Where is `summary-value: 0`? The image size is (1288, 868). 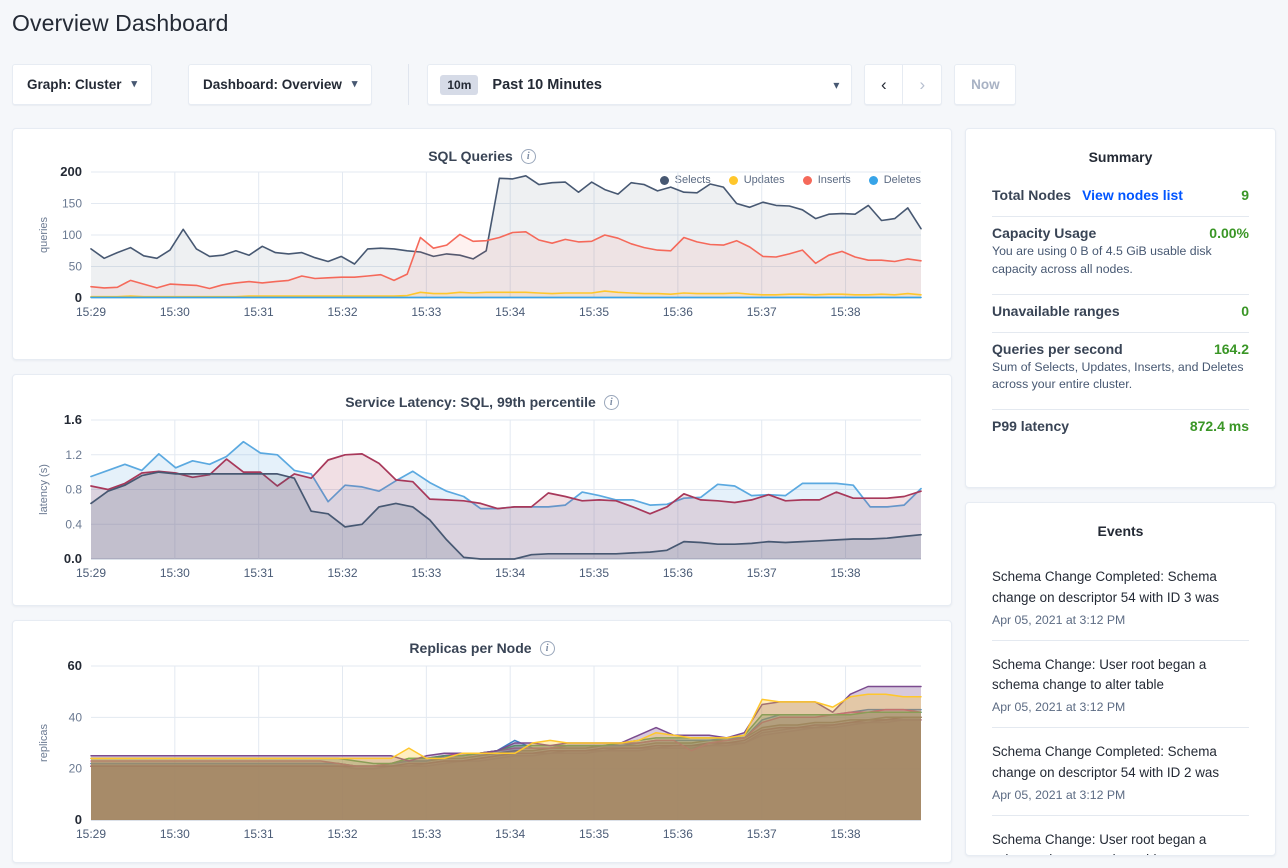
summary-value: 0 is located at coordinates (1245, 310).